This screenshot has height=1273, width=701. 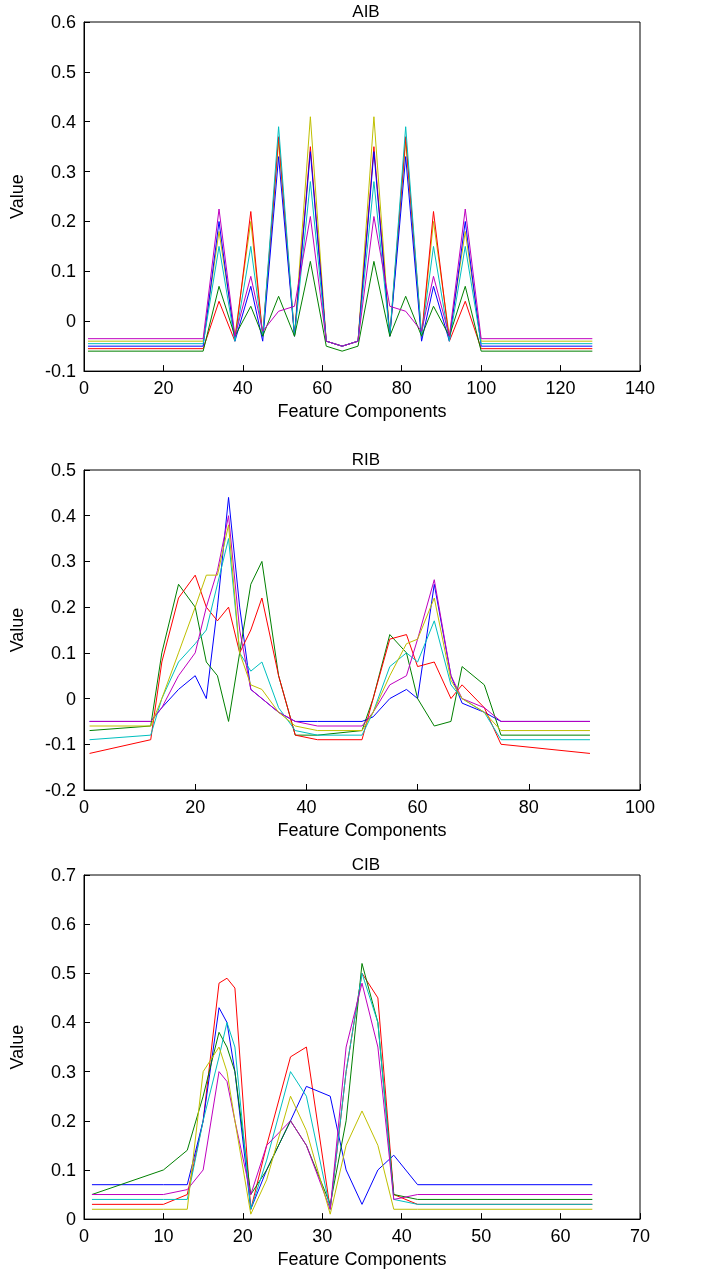 I want to click on y-tick-label: 0.7, so click(x=63, y=875).